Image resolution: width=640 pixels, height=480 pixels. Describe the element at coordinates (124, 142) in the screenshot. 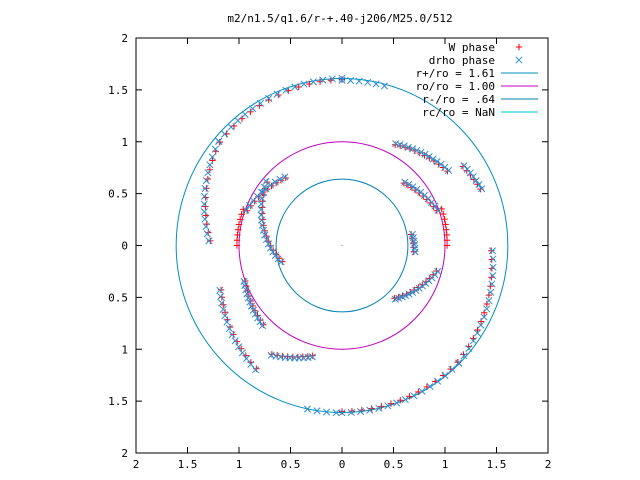

I see `y-tick-label: 1` at that location.